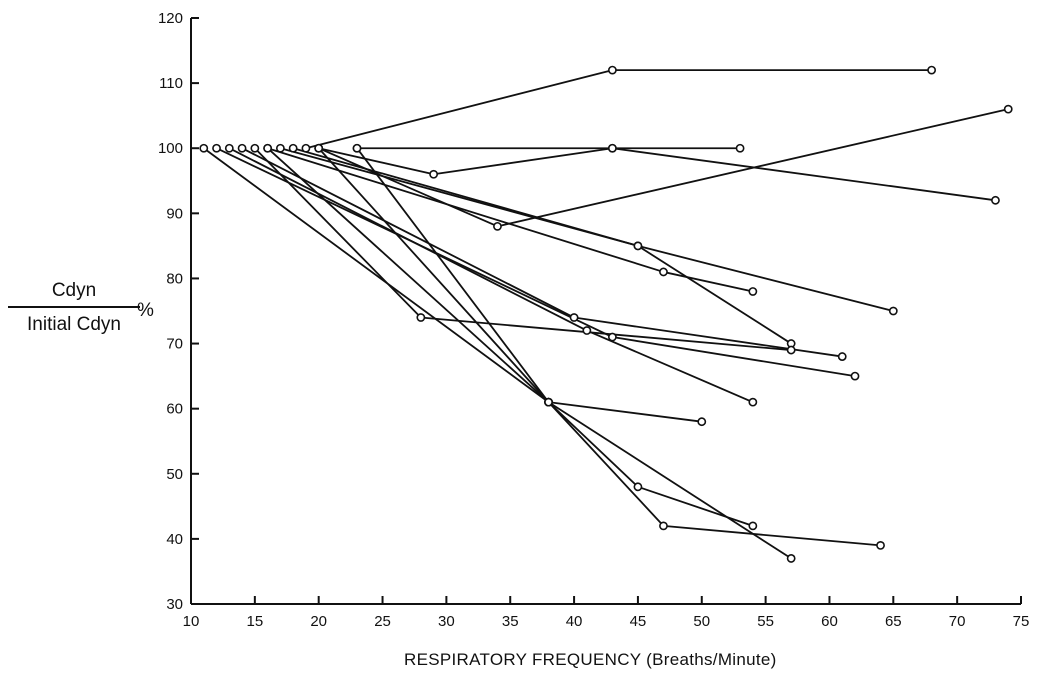  What do you see at coordinates (255, 621) in the screenshot?
I see `x-tick-label: 15` at bounding box center [255, 621].